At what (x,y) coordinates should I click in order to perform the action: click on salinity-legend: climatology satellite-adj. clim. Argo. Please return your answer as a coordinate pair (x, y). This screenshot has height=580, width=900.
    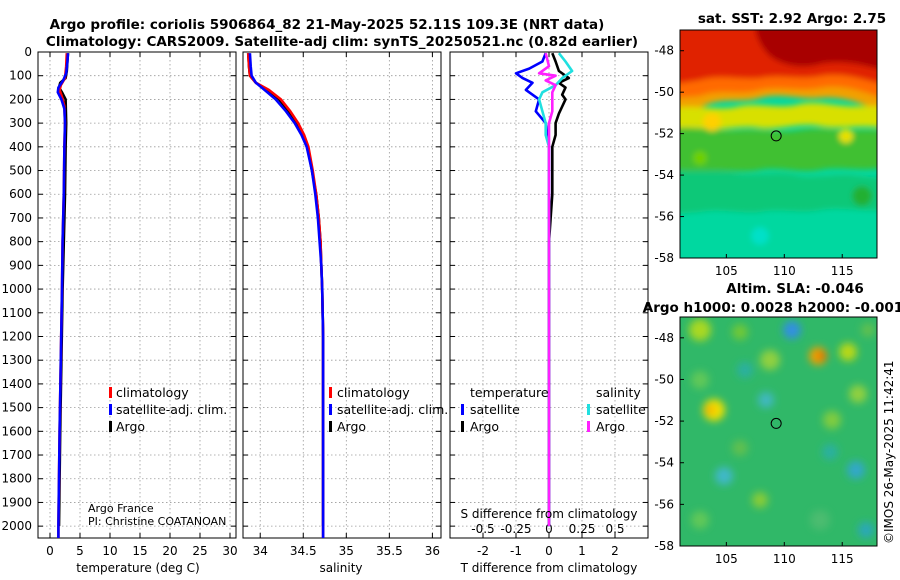
    Looking at the image, I should click on (388, 409).